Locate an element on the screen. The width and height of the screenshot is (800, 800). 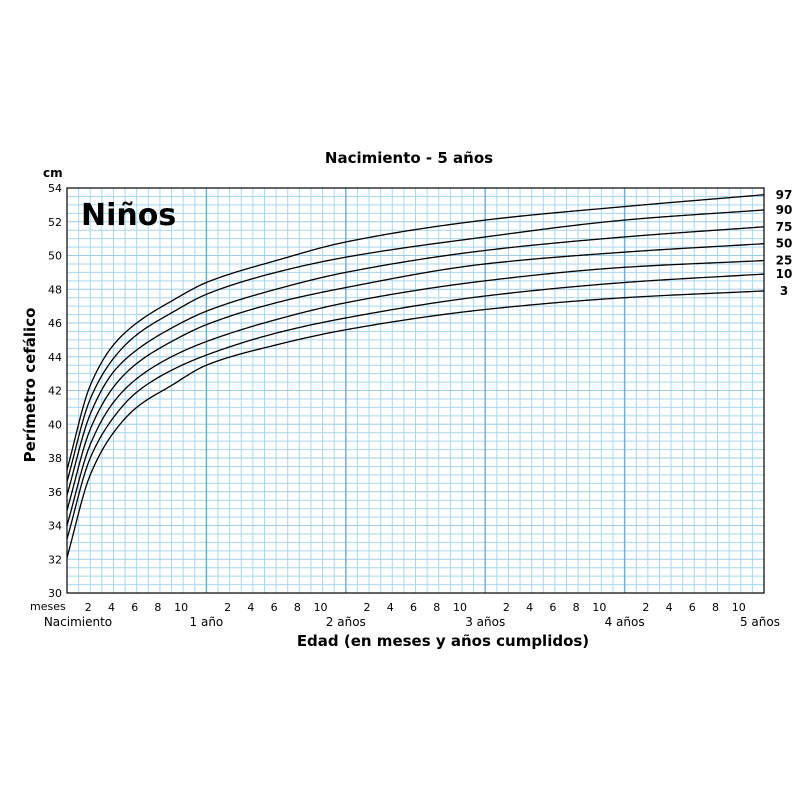
y-tick-label: 54 is located at coordinates (55, 188).